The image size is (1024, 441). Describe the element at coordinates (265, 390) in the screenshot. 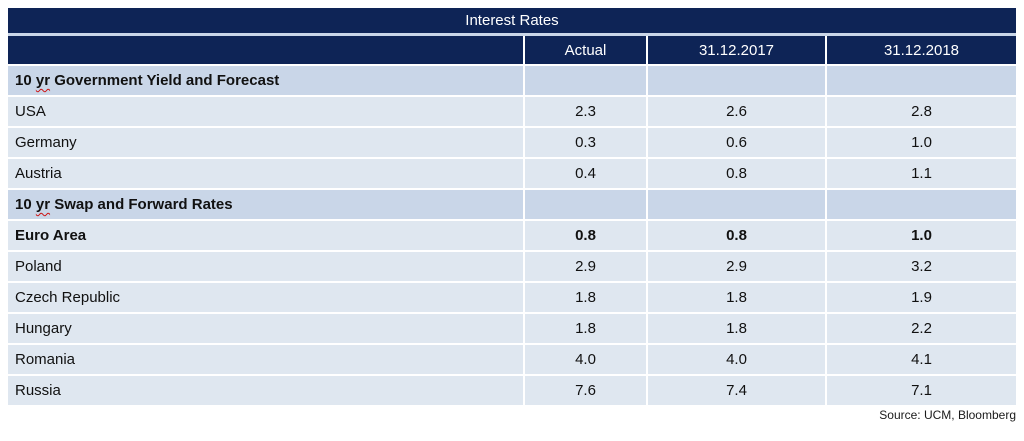

I see `row-label: Russia` at that location.